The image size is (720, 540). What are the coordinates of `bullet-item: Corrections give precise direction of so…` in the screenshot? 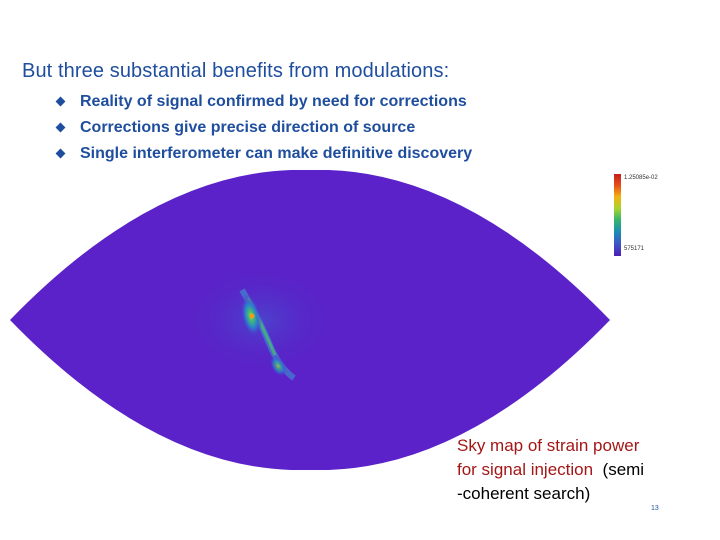 It's located at (263, 131).